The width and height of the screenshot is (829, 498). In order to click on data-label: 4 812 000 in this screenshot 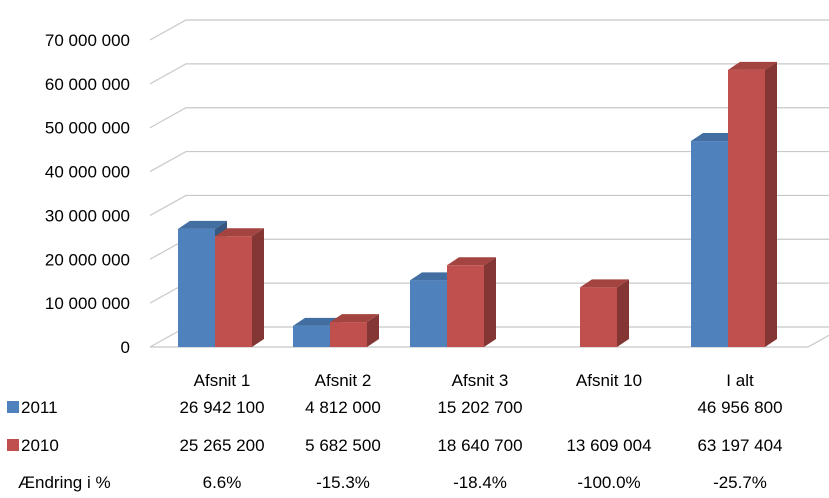, I will do `click(343, 407)`.